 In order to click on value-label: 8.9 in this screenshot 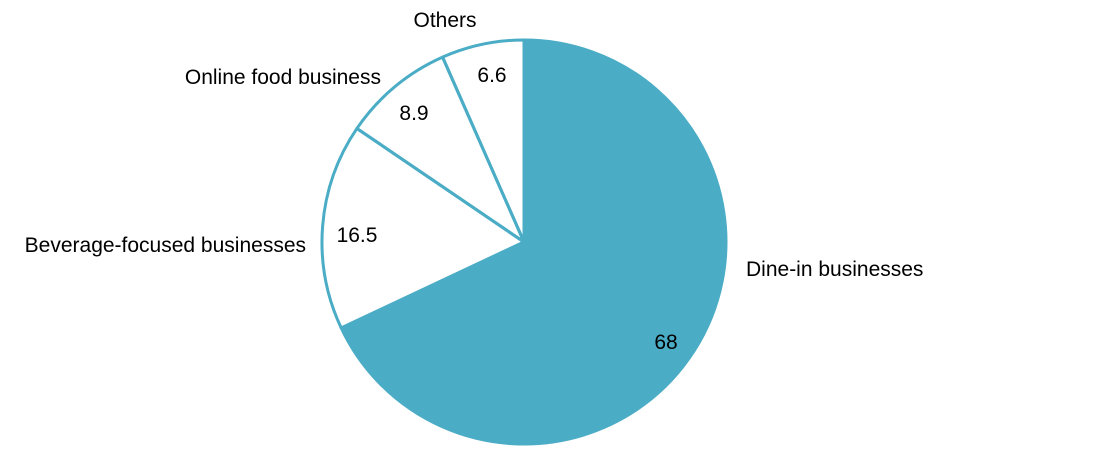, I will do `click(413, 113)`.